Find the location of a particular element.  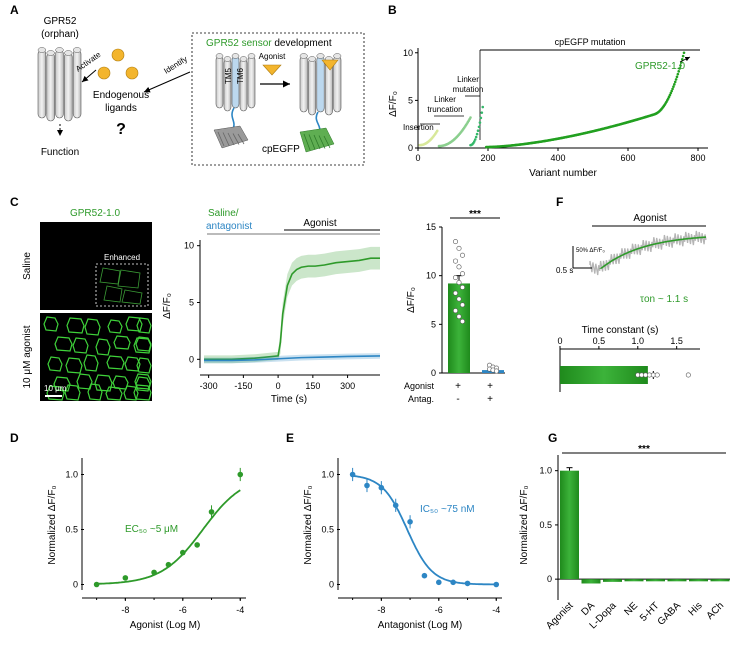

d-dose-response is located at coordinates (168, 527).